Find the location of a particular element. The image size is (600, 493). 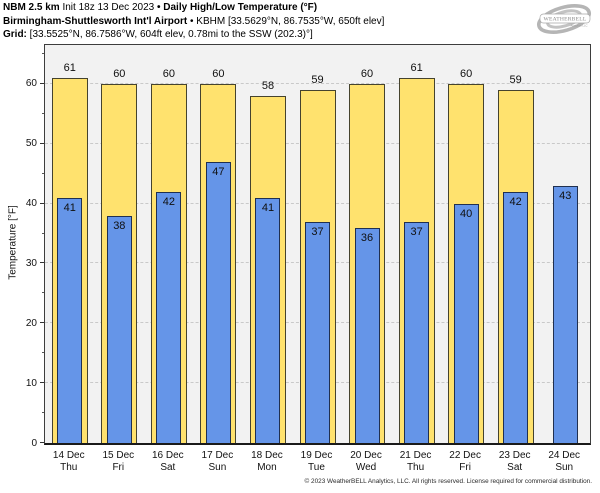

grid-label: Grid: is located at coordinates (15, 34).